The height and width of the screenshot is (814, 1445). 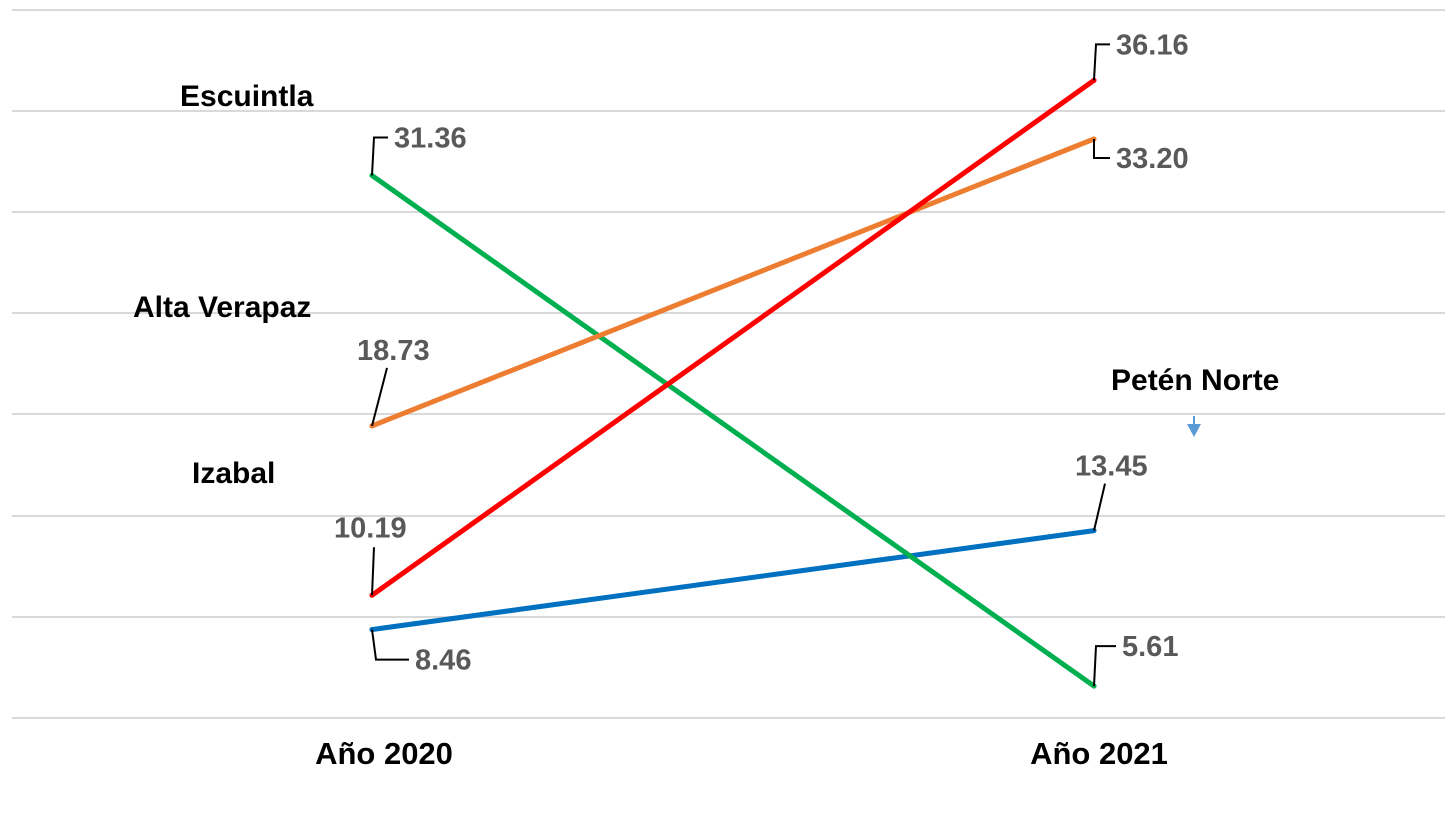 What do you see at coordinates (247, 96) in the screenshot?
I see `series-label-escuintla: Escuintla` at bounding box center [247, 96].